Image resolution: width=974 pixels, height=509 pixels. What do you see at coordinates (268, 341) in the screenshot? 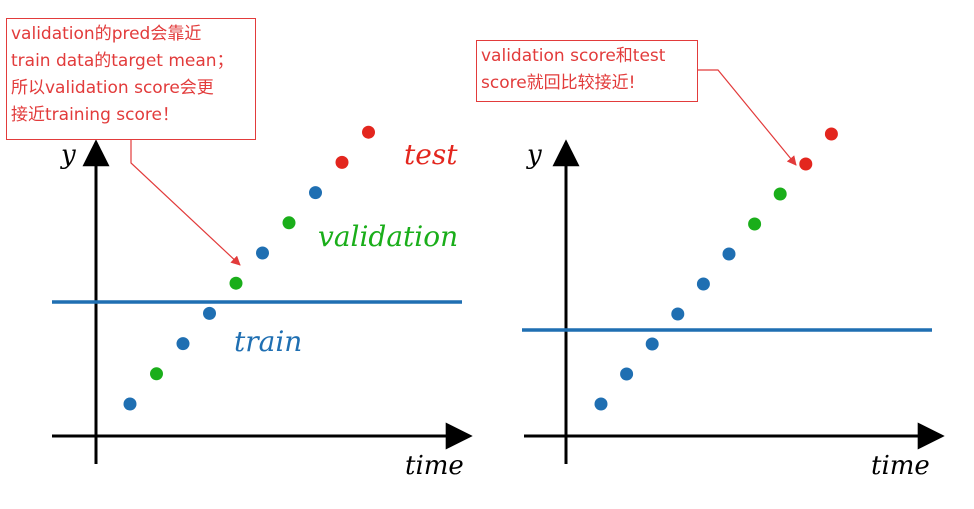
I see `left-train-label: train` at bounding box center [268, 341].